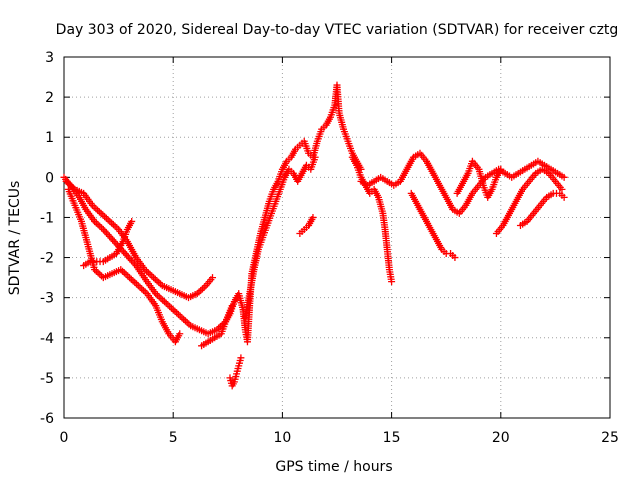 Image resolution: width=640 pixels, height=480 pixels. What do you see at coordinates (47, 238) in the screenshot?
I see `y-tick-labels: -6 -5 -4 -3 -2 -1 0 1 2 3` at bounding box center [47, 238].